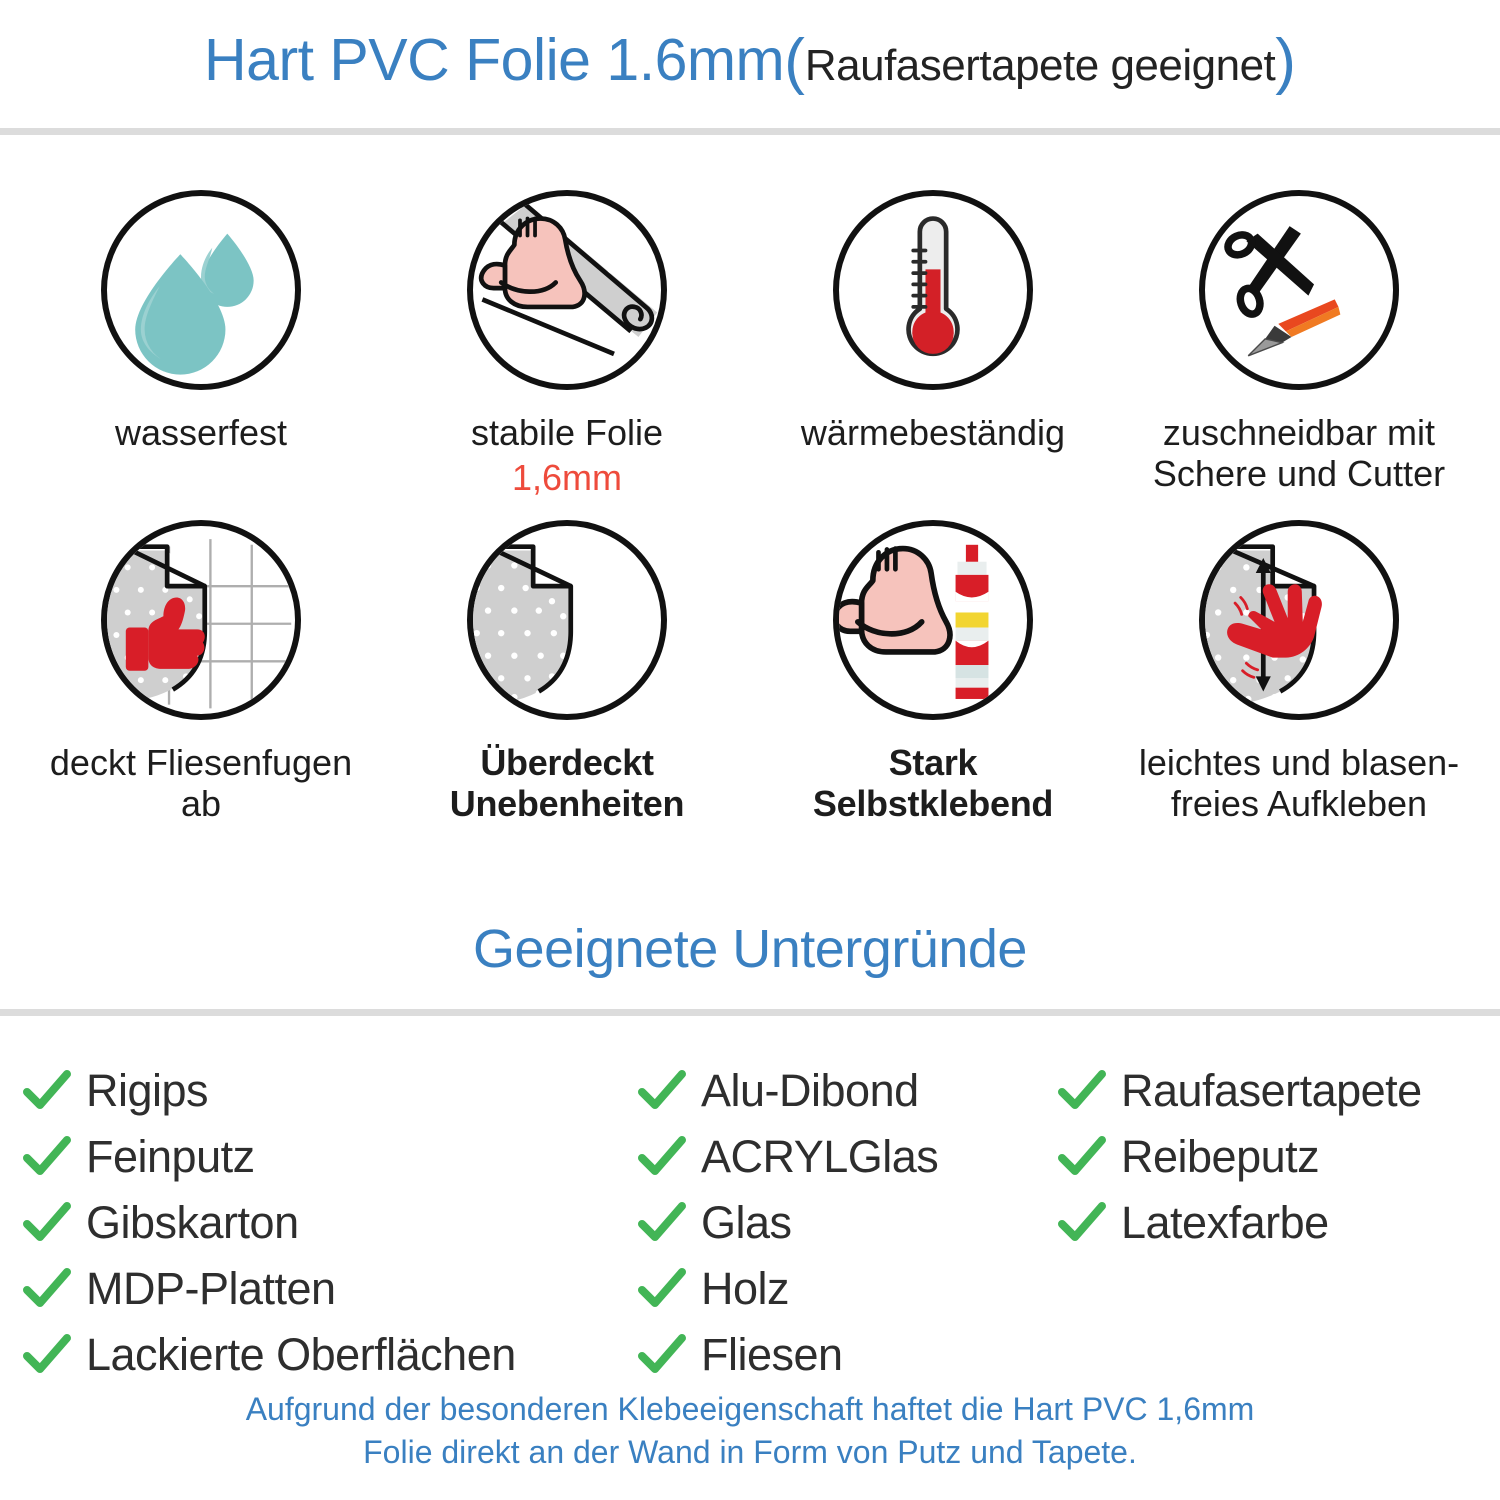 The width and height of the screenshot is (1500, 1500). Describe the element at coordinates (1299, 783) in the screenshot. I see `feature-label: leichtes und blasen-freies Aufkleben` at that location.